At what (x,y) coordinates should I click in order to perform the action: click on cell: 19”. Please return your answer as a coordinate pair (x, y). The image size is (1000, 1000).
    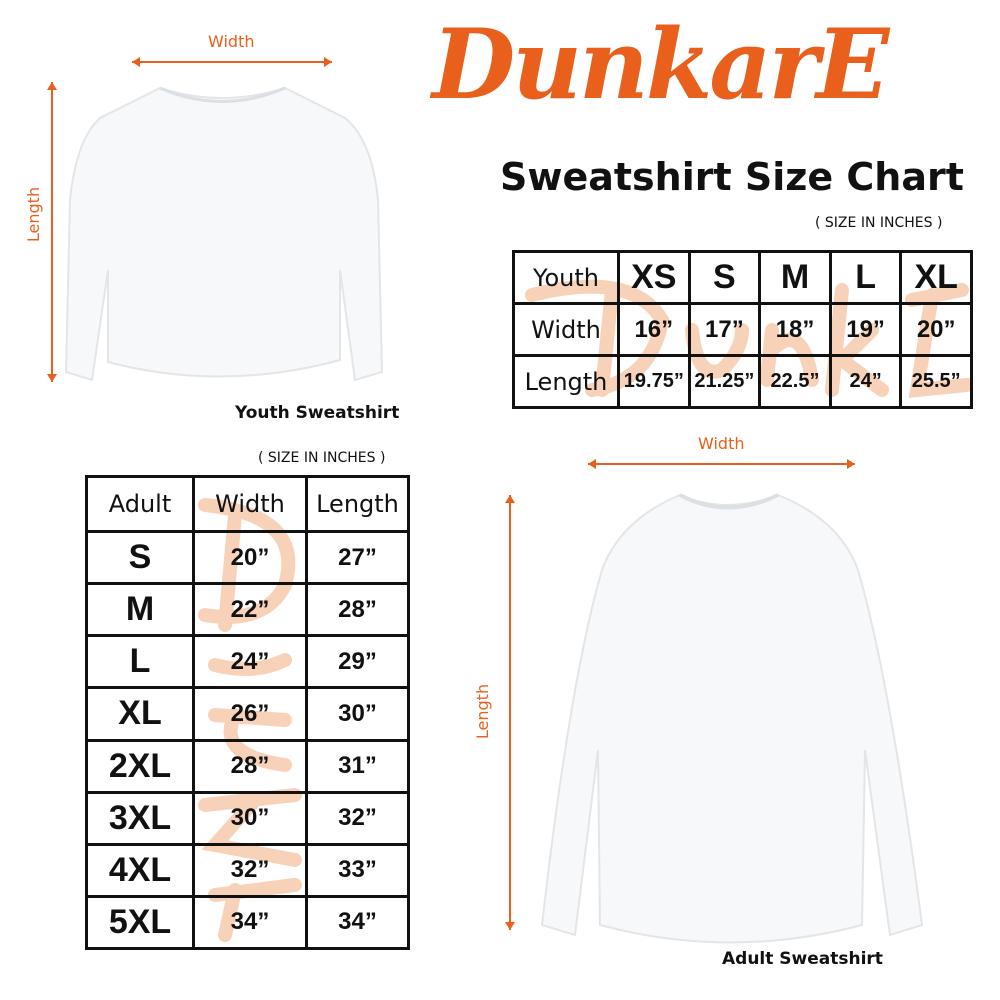
    Looking at the image, I should click on (865, 329).